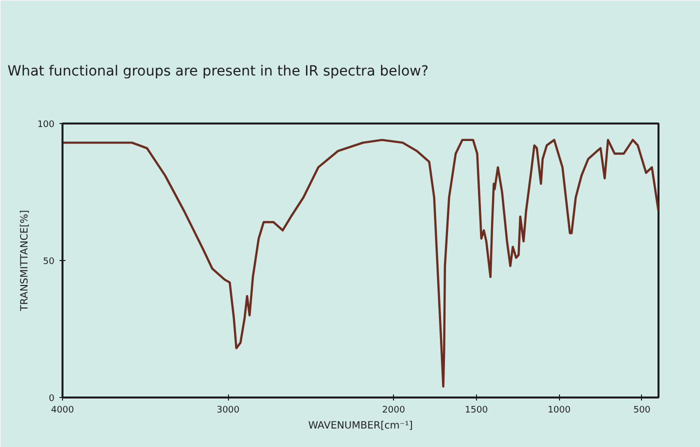 Image resolution: width=700 pixels, height=447 pixels. Describe the element at coordinates (49, 262) in the screenshot. I see `y-tick-label: 50` at that location.